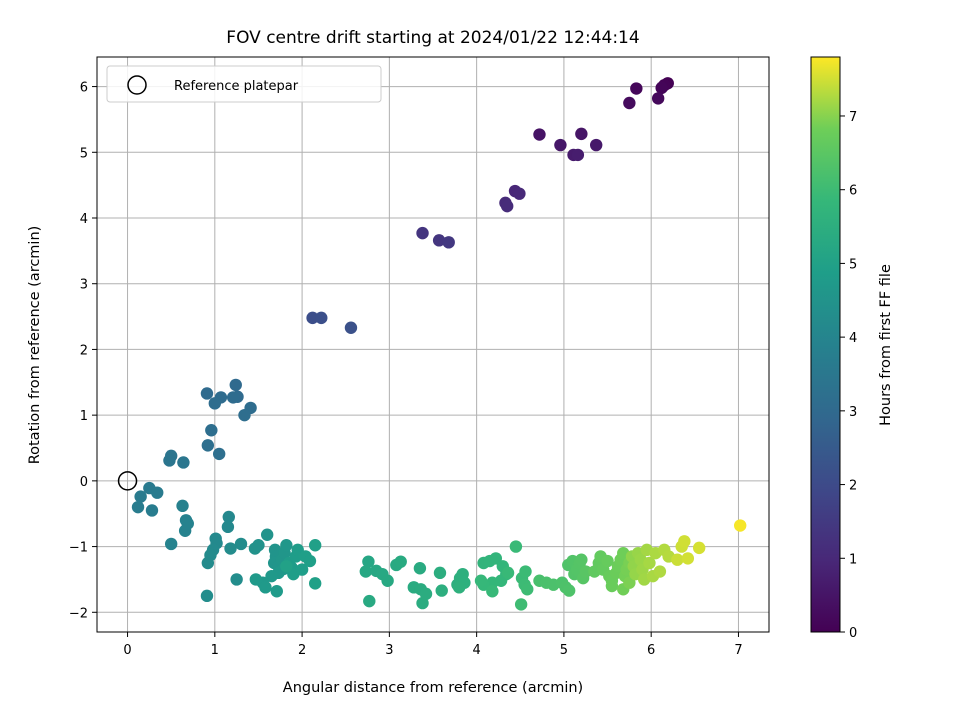 The width and height of the screenshot is (960, 724). I want to click on legend-box, so click(244, 84).